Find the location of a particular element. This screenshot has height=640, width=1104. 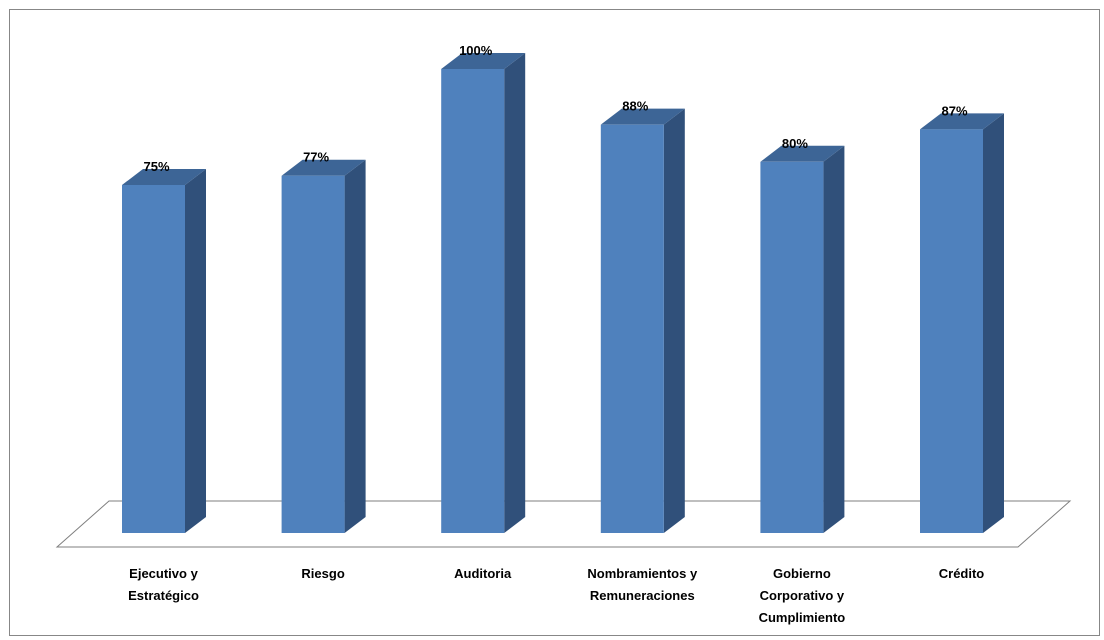

category-label-line: Remuneraciones is located at coordinates (642, 595).